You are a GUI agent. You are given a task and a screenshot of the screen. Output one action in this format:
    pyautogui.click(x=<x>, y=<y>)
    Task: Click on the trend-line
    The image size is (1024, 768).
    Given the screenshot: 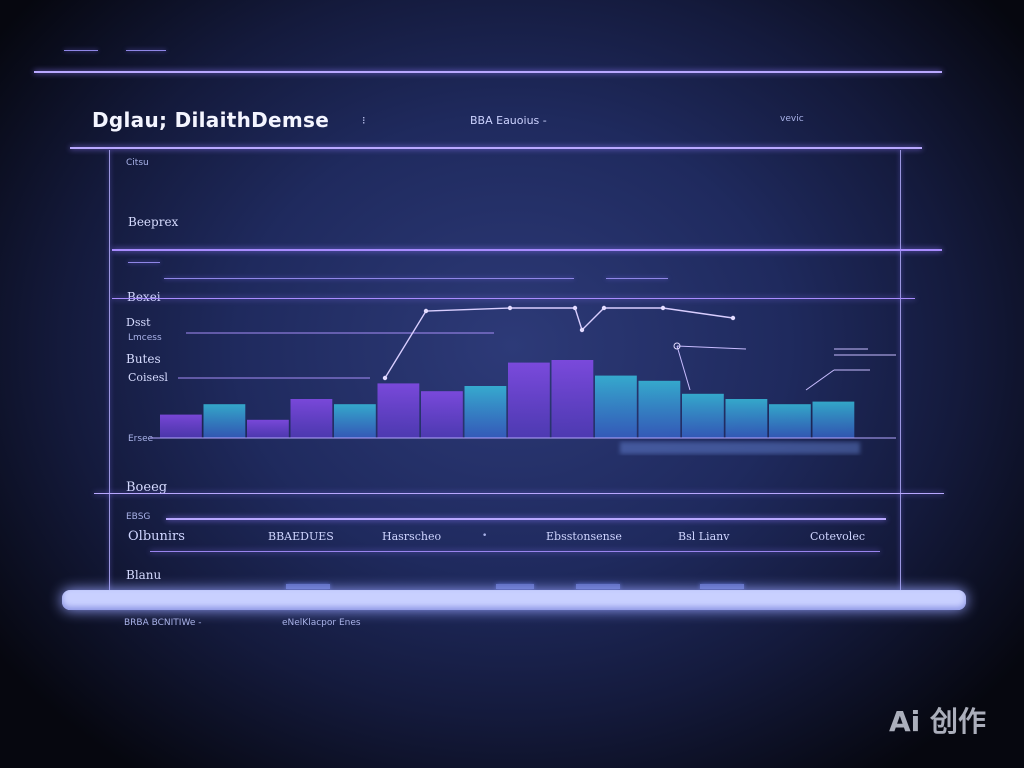 What is the action you would take?
    pyautogui.click(x=559, y=343)
    